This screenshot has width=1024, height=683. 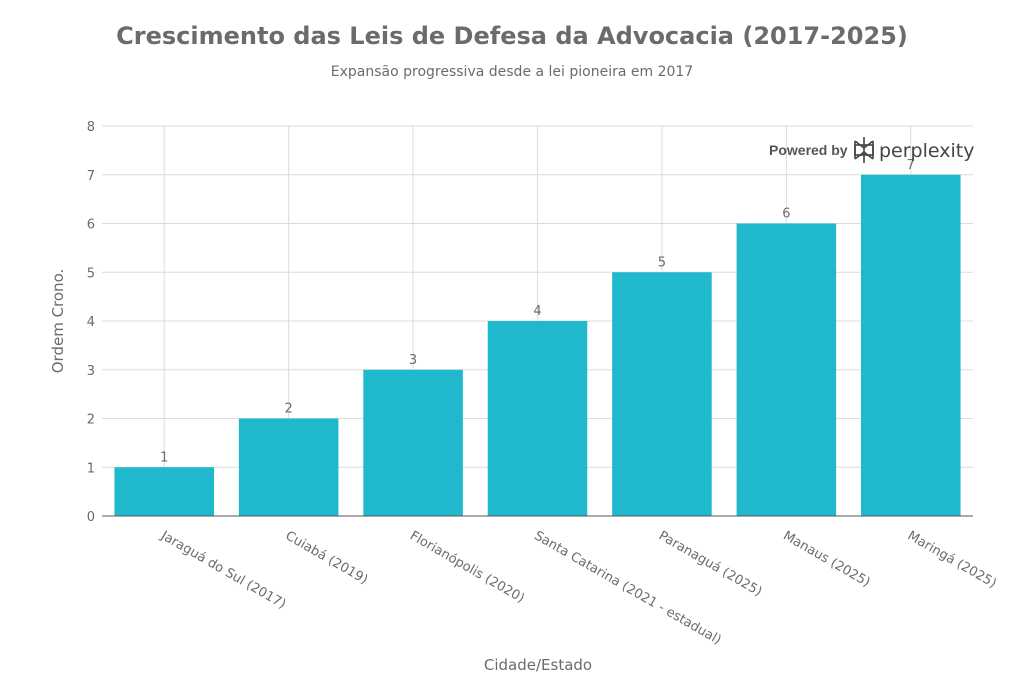 What do you see at coordinates (289, 409) in the screenshot?
I see `bar-value-label: 2` at bounding box center [289, 409].